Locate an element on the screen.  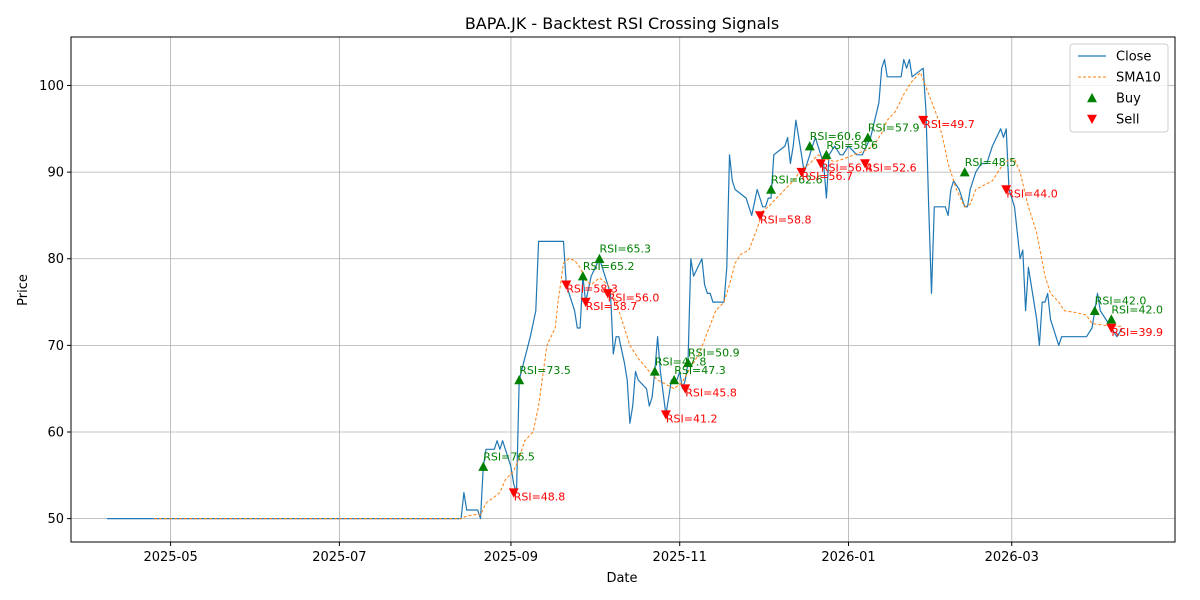
sell-rsi-label: RSI=41.2 is located at coordinates (692, 419).